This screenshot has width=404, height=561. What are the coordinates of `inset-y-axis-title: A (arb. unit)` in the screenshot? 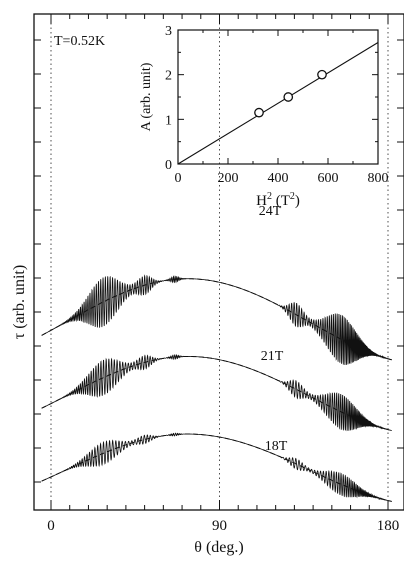 It's located at (146, 96).